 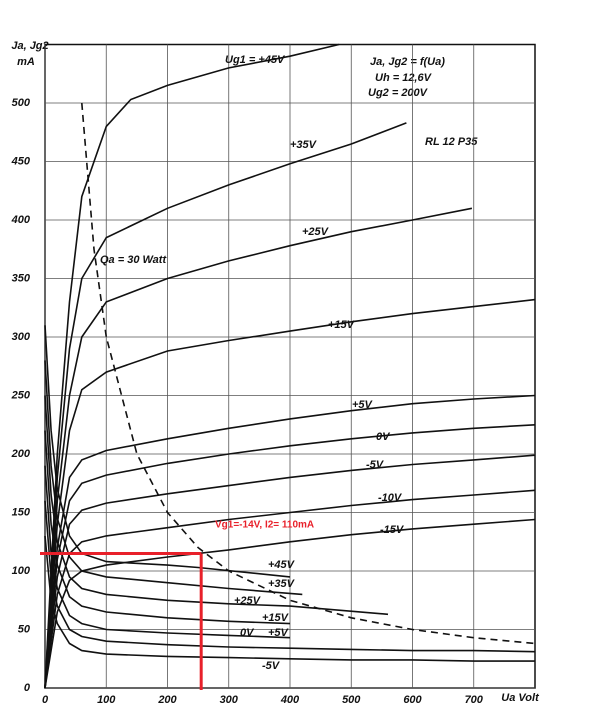 I want to click on curve-label: Qa = 30 Watt, so click(x=133, y=260).